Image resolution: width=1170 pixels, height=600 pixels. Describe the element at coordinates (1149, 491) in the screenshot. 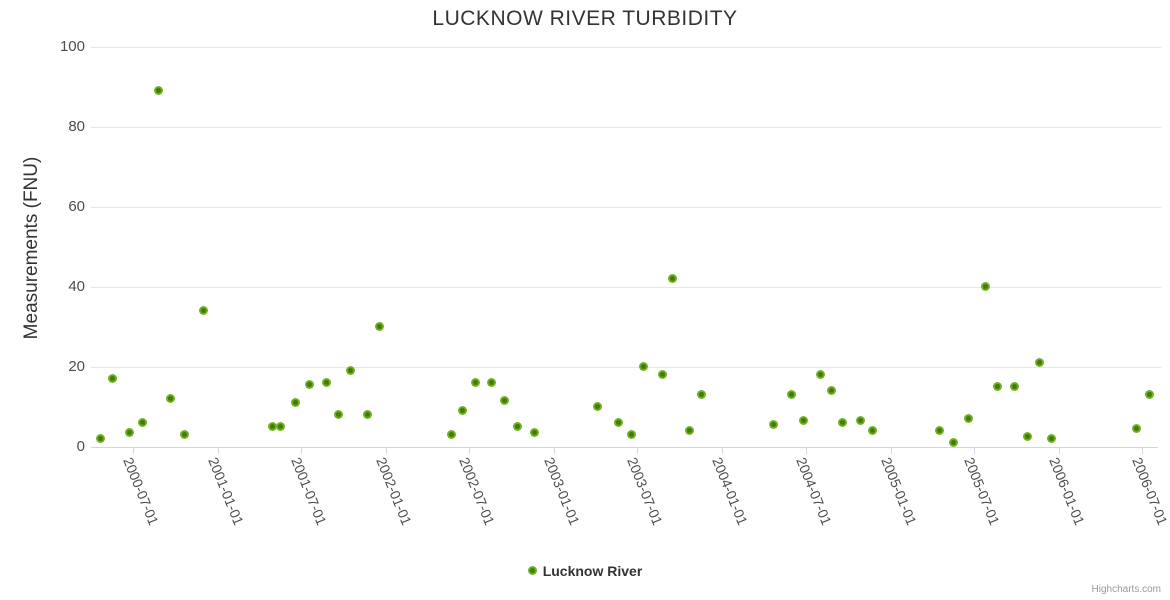

I see `x-axis-tick-label: 2006-07-01` at that location.